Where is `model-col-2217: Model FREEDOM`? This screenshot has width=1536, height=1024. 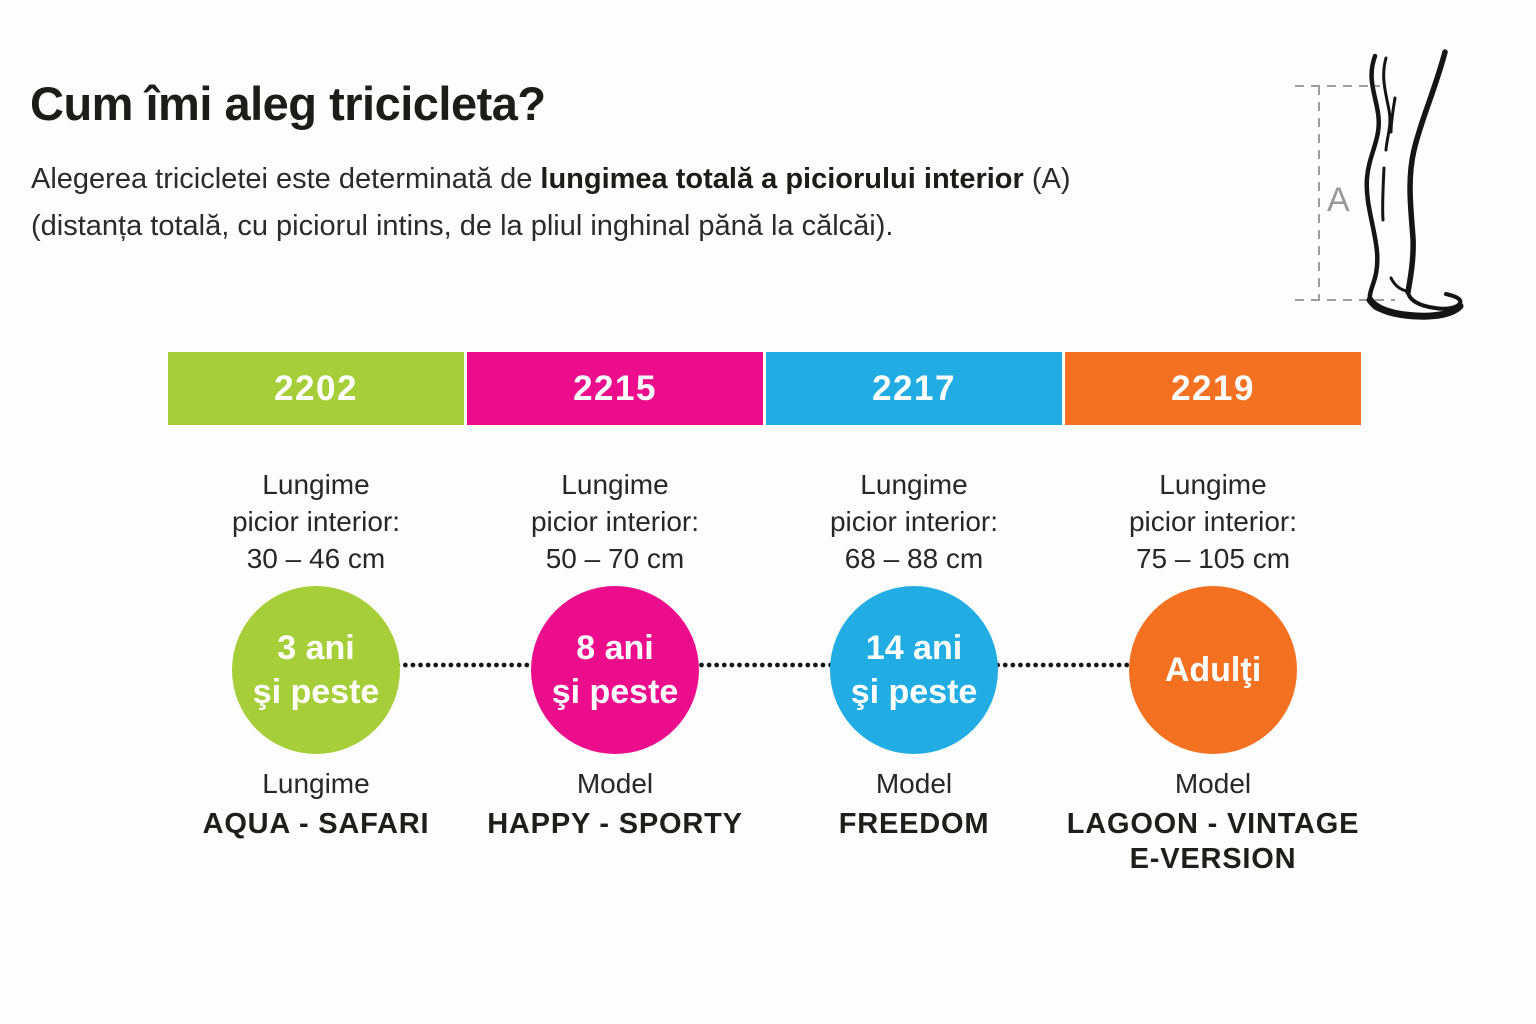 model-col-2217: Model FREEDOM is located at coordinates (914, 822).